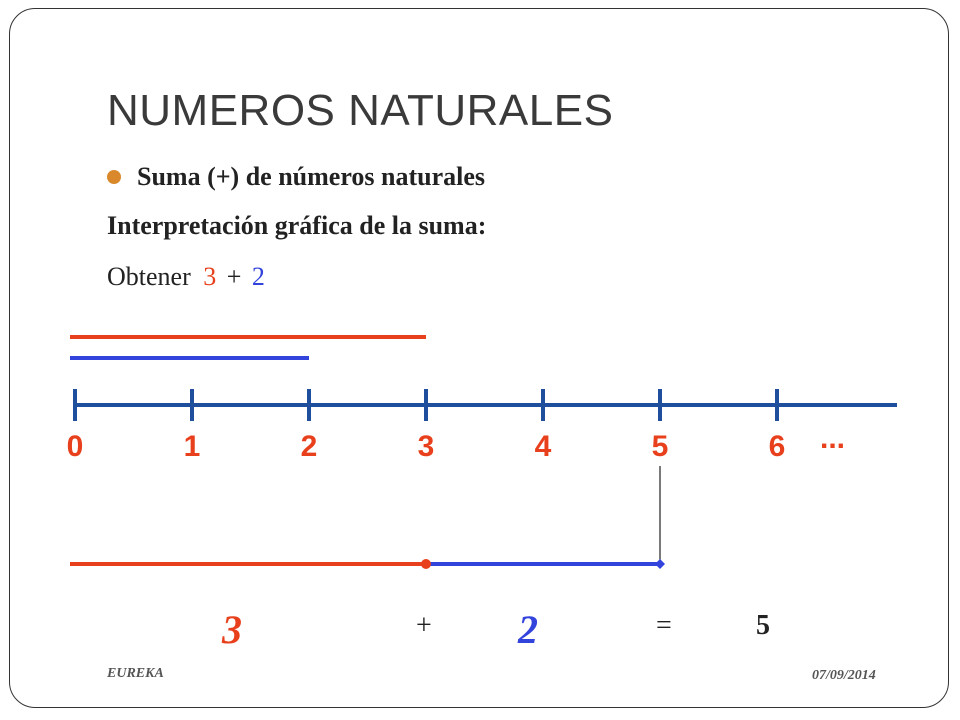 The image size is (960, 720). I want to click on task-line: Obtener 3 + 2, so click(186, 277).